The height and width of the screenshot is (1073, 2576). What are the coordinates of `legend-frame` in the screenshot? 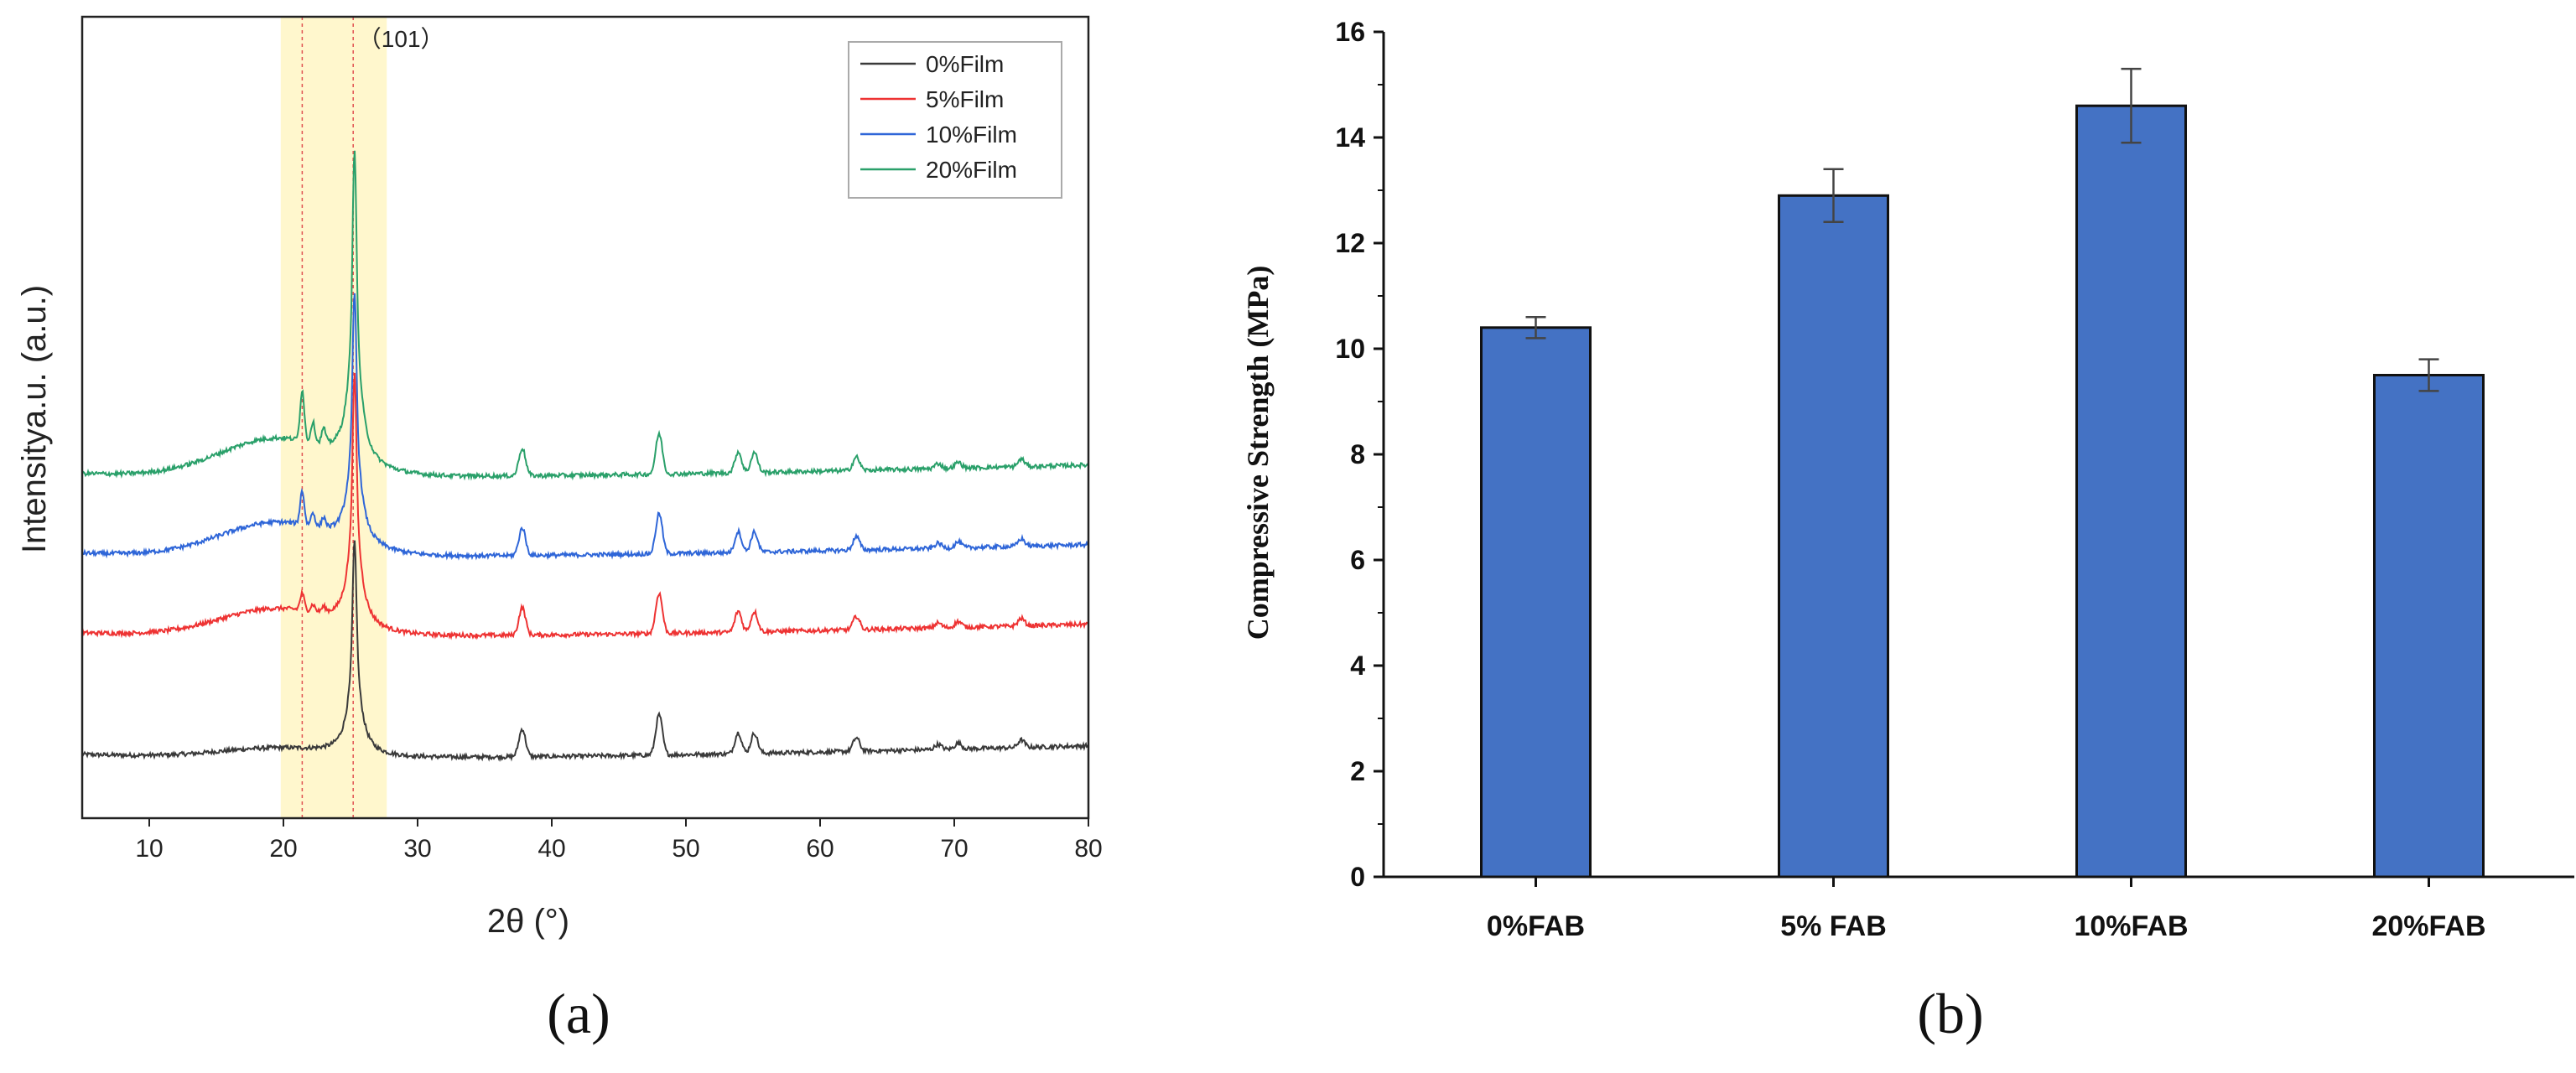 It's located at (955, 120).